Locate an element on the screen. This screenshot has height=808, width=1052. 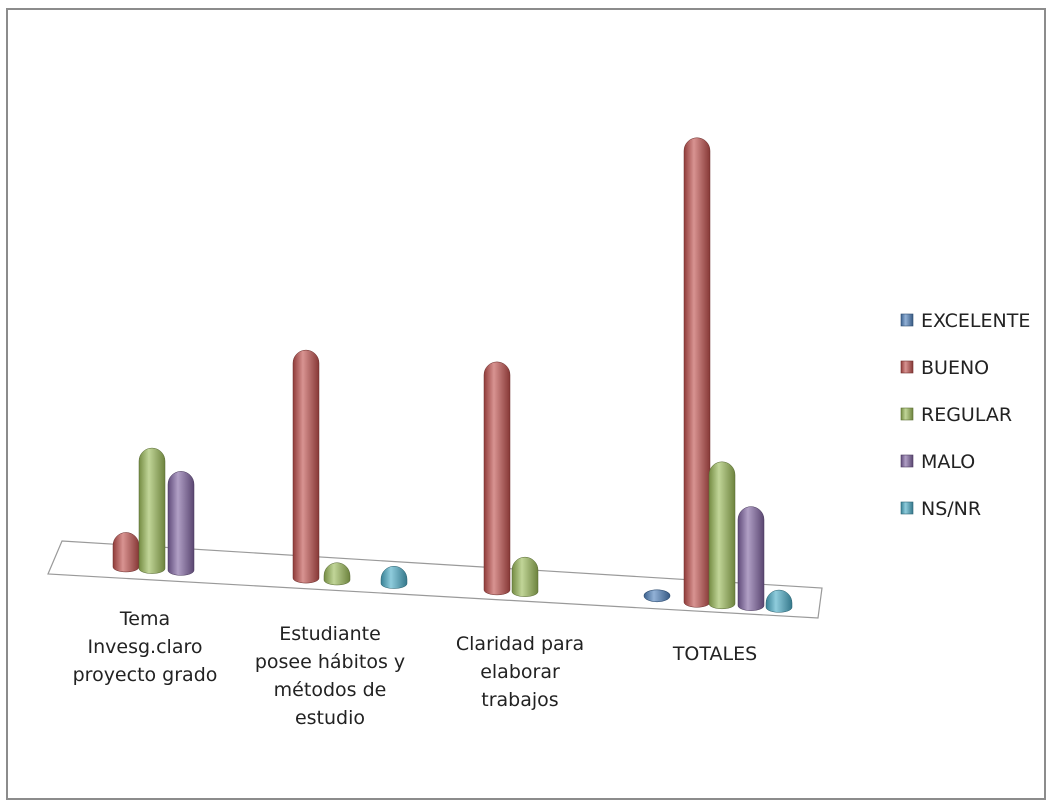
category-label-line: estudio is located at coordinates (330, 718).